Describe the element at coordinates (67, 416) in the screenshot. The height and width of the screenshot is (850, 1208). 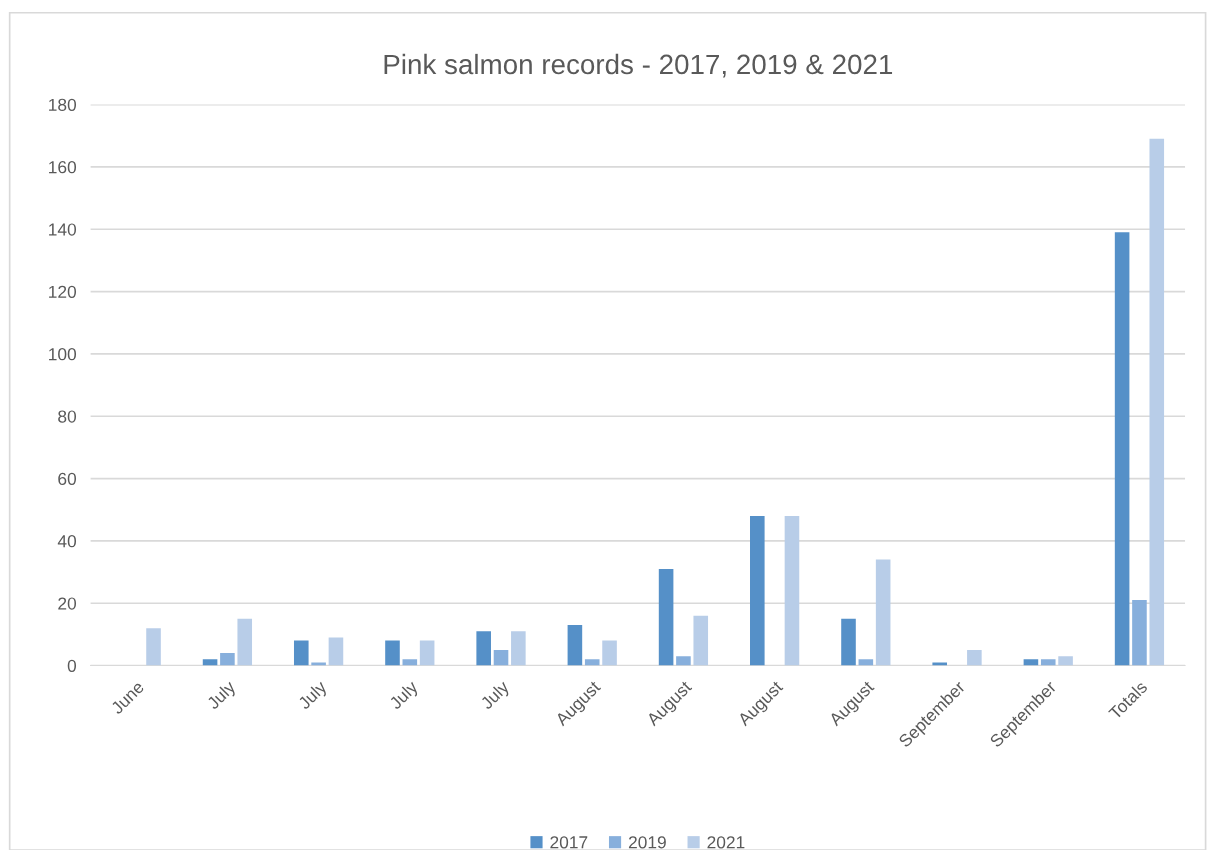
I see `y-tick-label: 80` at that location.